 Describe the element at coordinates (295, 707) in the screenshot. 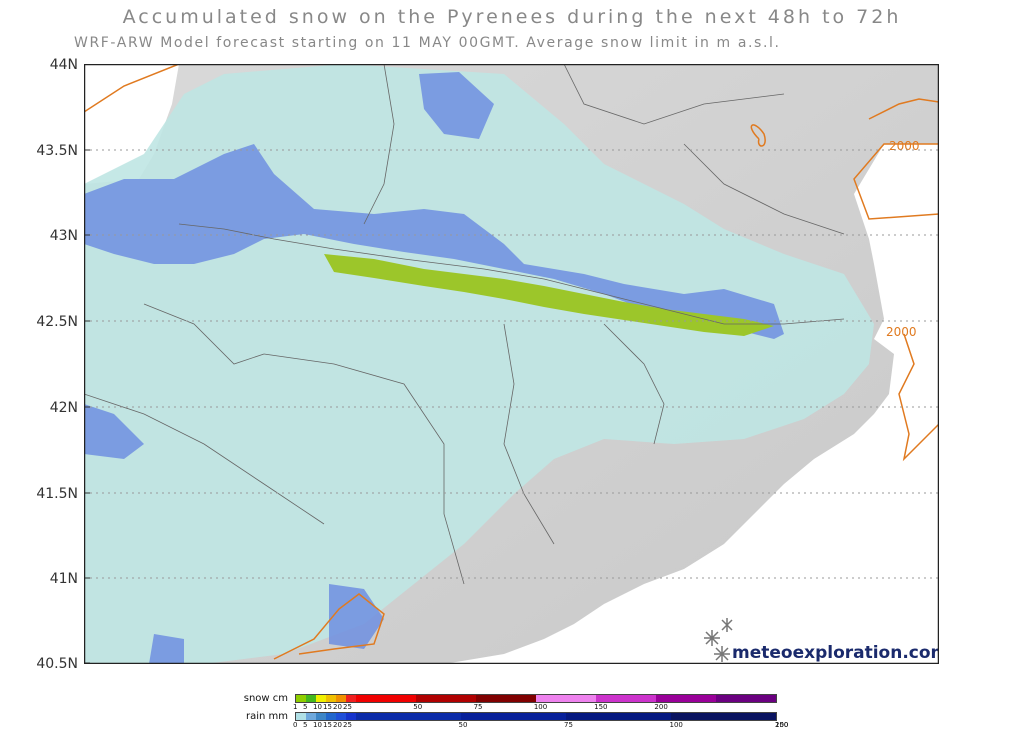

I see `snow-tick-label: 1` at that location.